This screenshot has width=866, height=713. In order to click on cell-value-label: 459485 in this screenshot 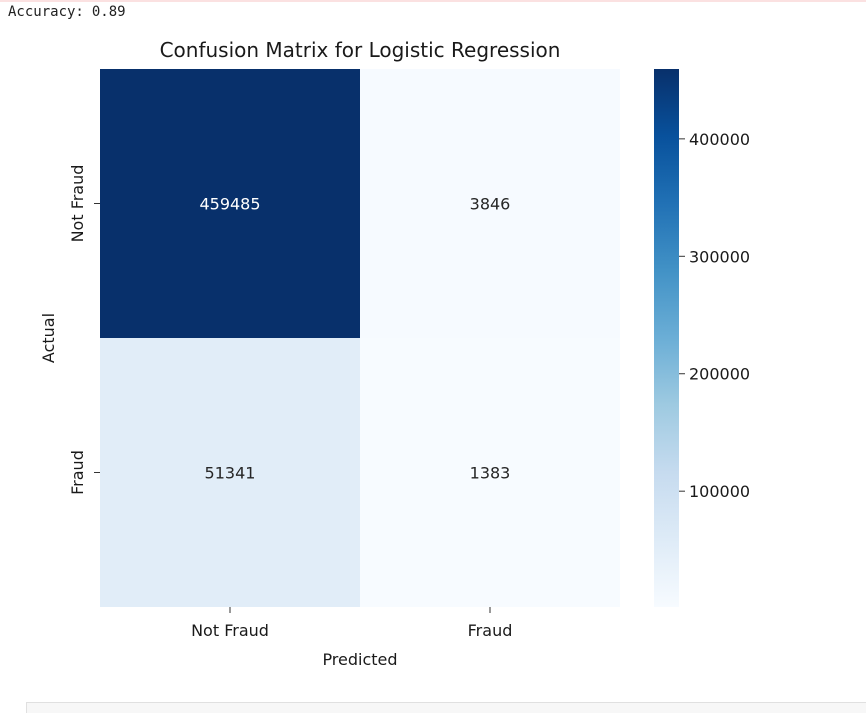, I will do `click(229, 204)`.